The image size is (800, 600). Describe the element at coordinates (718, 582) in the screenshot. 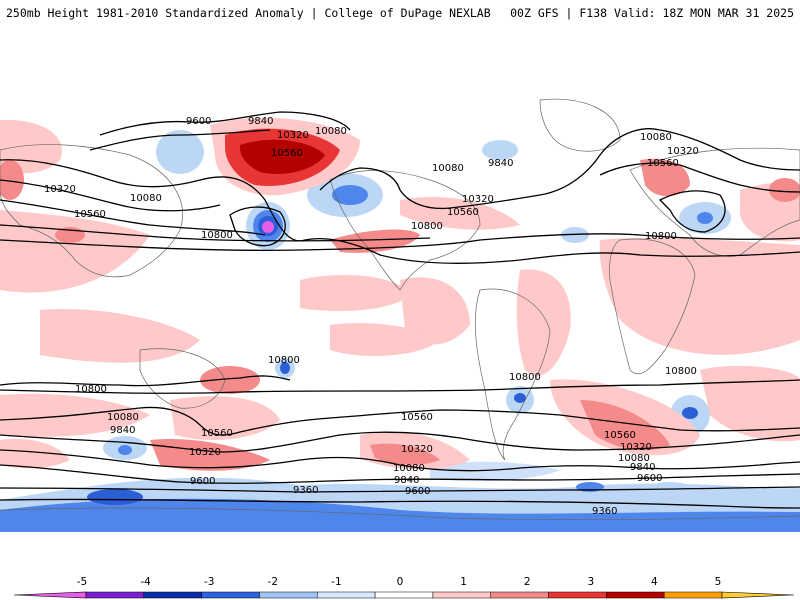

I see `colorbar-tick-label: 5` at that location.